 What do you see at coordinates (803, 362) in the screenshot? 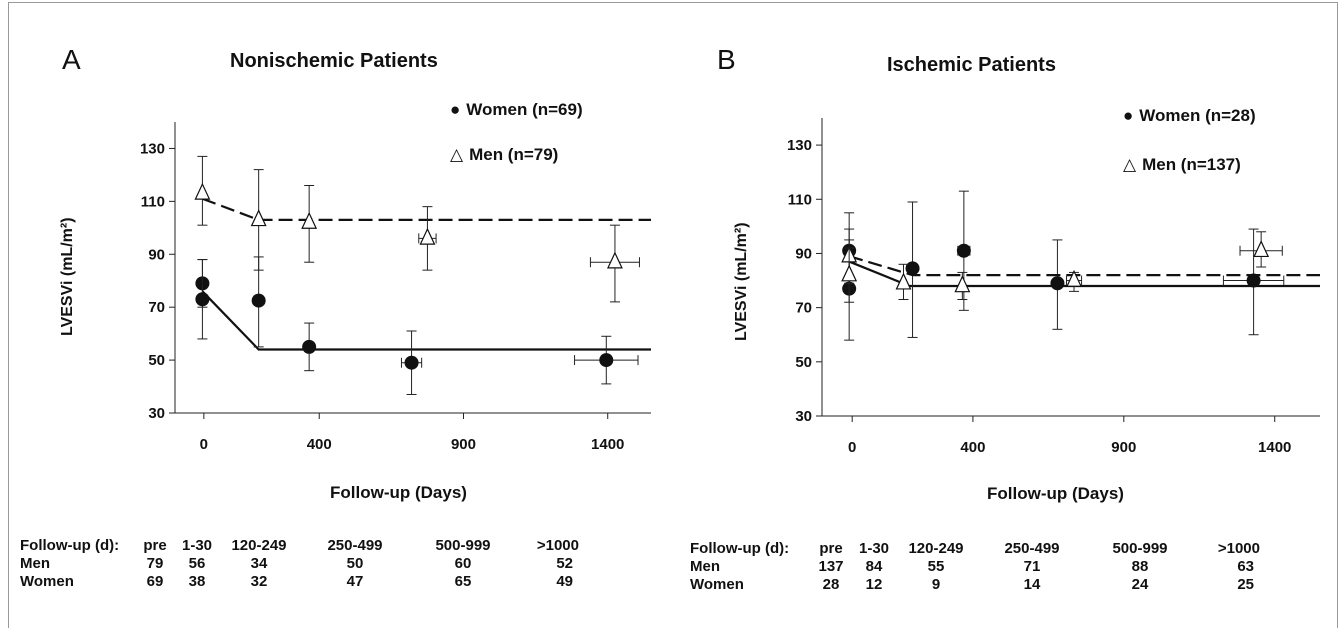
I see `y-tick-label: 50` at bounding box center [803, 362].